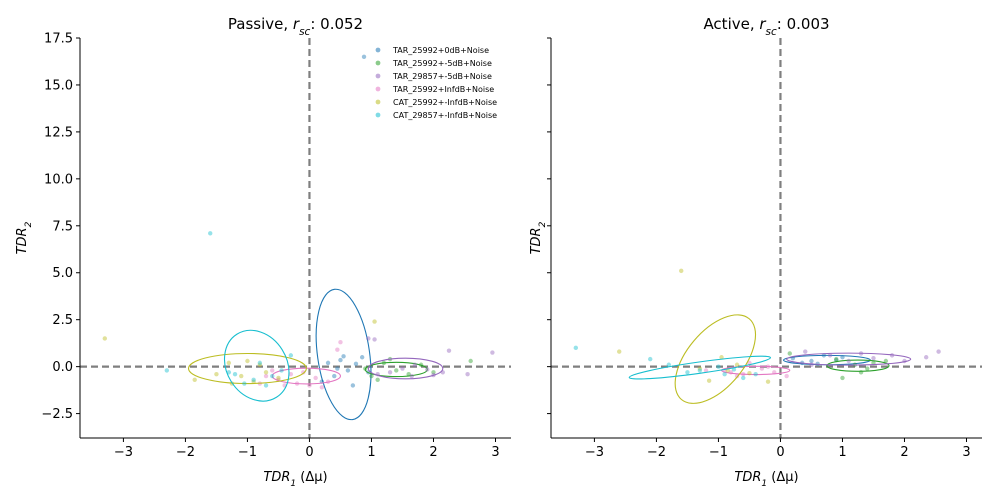  Describe the element at coordinates (443, 89) in the screenshot. I see `legend-label: TAR_25992+InfdB+Noise` at that location.